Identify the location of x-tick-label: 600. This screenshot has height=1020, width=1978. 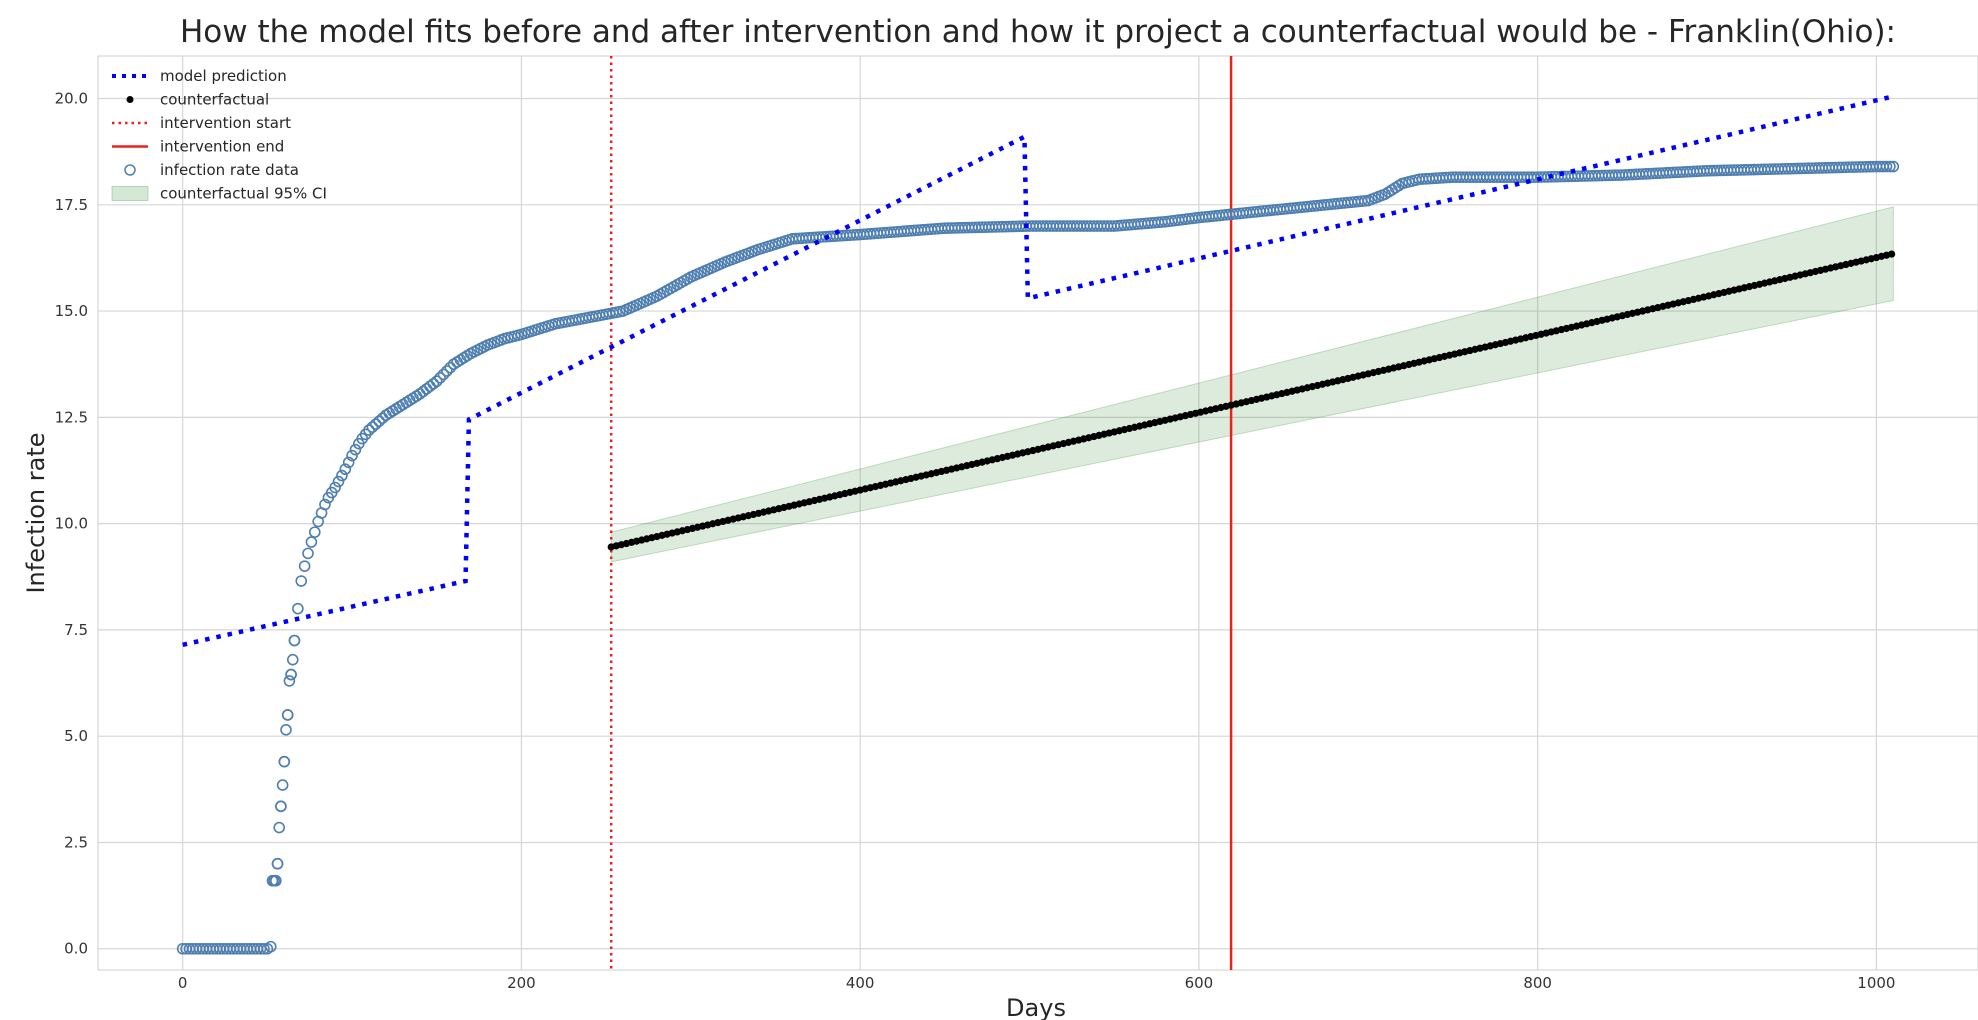
(1199, 983).